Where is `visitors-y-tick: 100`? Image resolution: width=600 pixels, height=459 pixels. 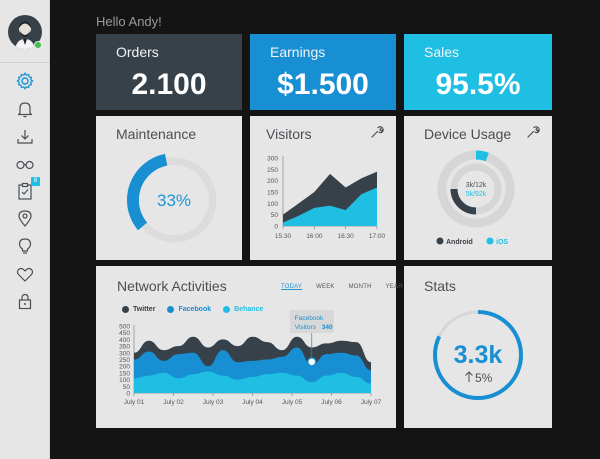
visitors-y-tick: 100 is located at coordinates (272, 204).